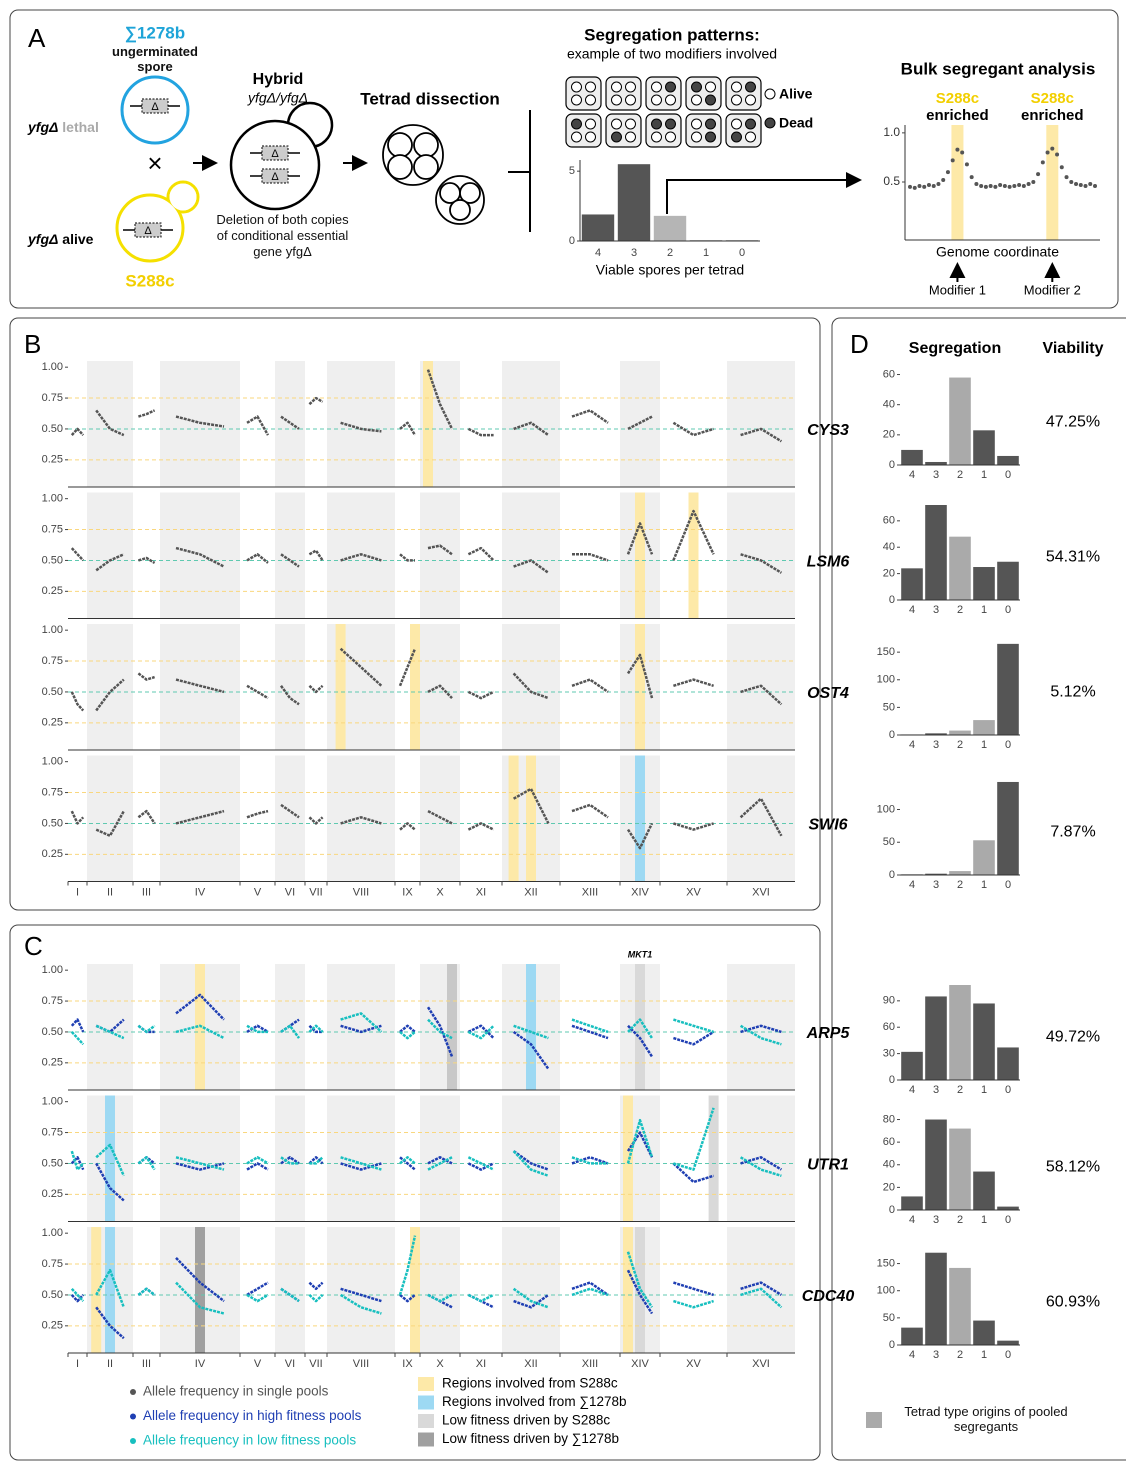 The width and height of the screenshot is (1126, 1465). What do you see at coordinates (433, 174) in the screenshot?
I see `tetrad` at bounding box center [433, 174].